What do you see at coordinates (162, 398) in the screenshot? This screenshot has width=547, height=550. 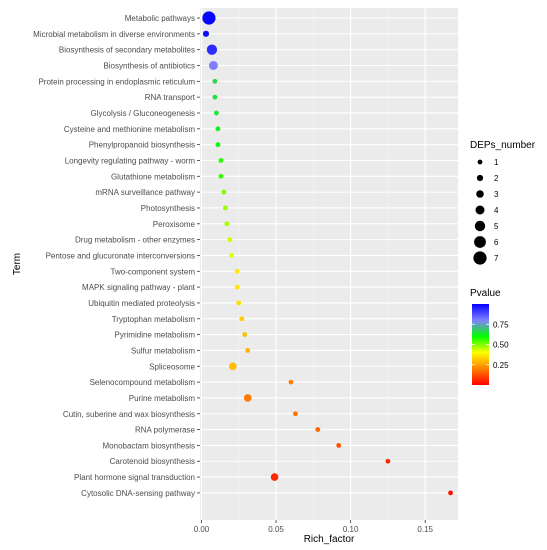 I see `y-tick-label: Purine metabolism` at bounding box center [162, 398].